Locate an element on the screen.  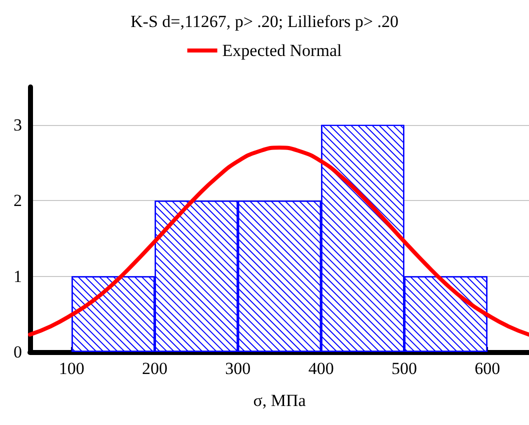
x-tick-label: 100 is located at coordinates (71, 368).